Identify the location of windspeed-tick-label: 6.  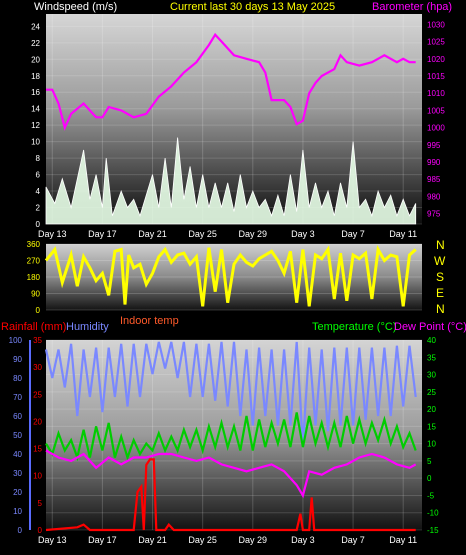
(38, 175).